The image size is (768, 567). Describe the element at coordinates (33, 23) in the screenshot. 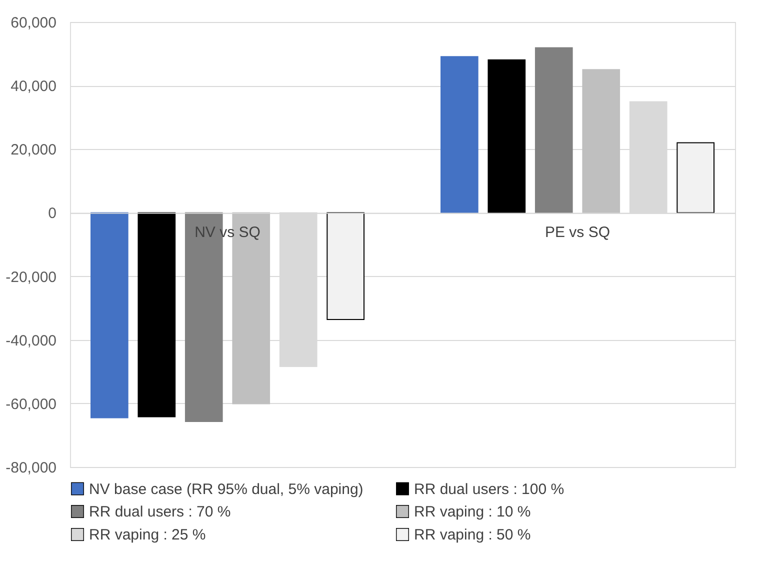

I see `y-tick-label: 60,000` at that location.